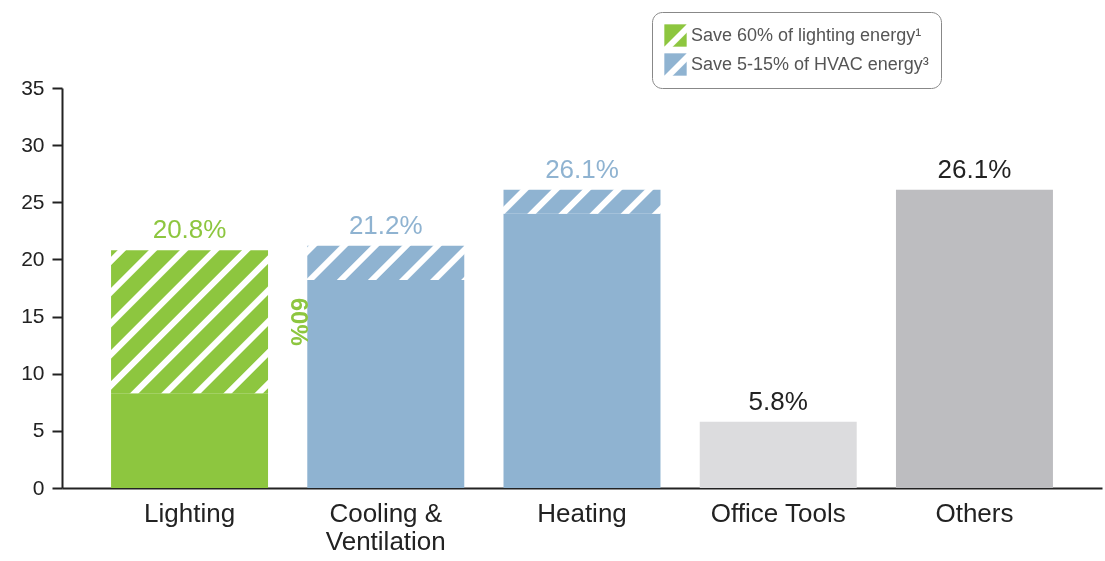 The height and width of the screenshot is (561, 1105). Describe the element at coordinates (778, 400) in the screenshot. I see `total-label: 5.8%` at that location.